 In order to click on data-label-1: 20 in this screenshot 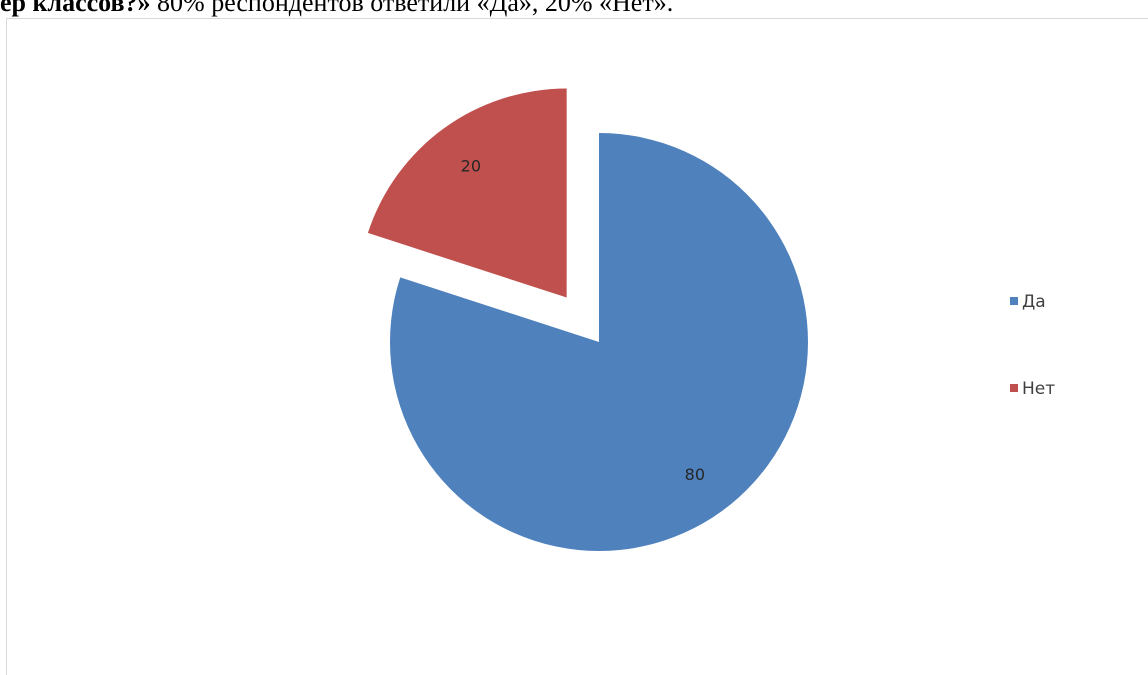, I will do `click(471, 166)`.